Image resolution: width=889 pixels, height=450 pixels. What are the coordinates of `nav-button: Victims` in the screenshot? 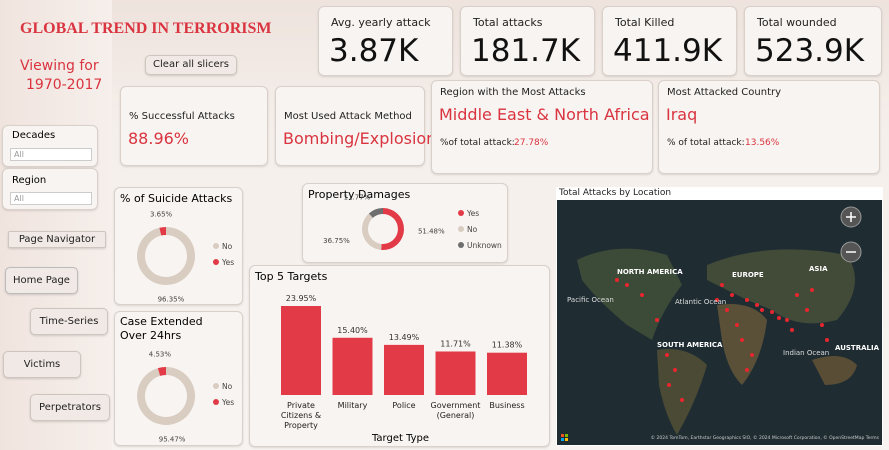 It's located at (42, 364).